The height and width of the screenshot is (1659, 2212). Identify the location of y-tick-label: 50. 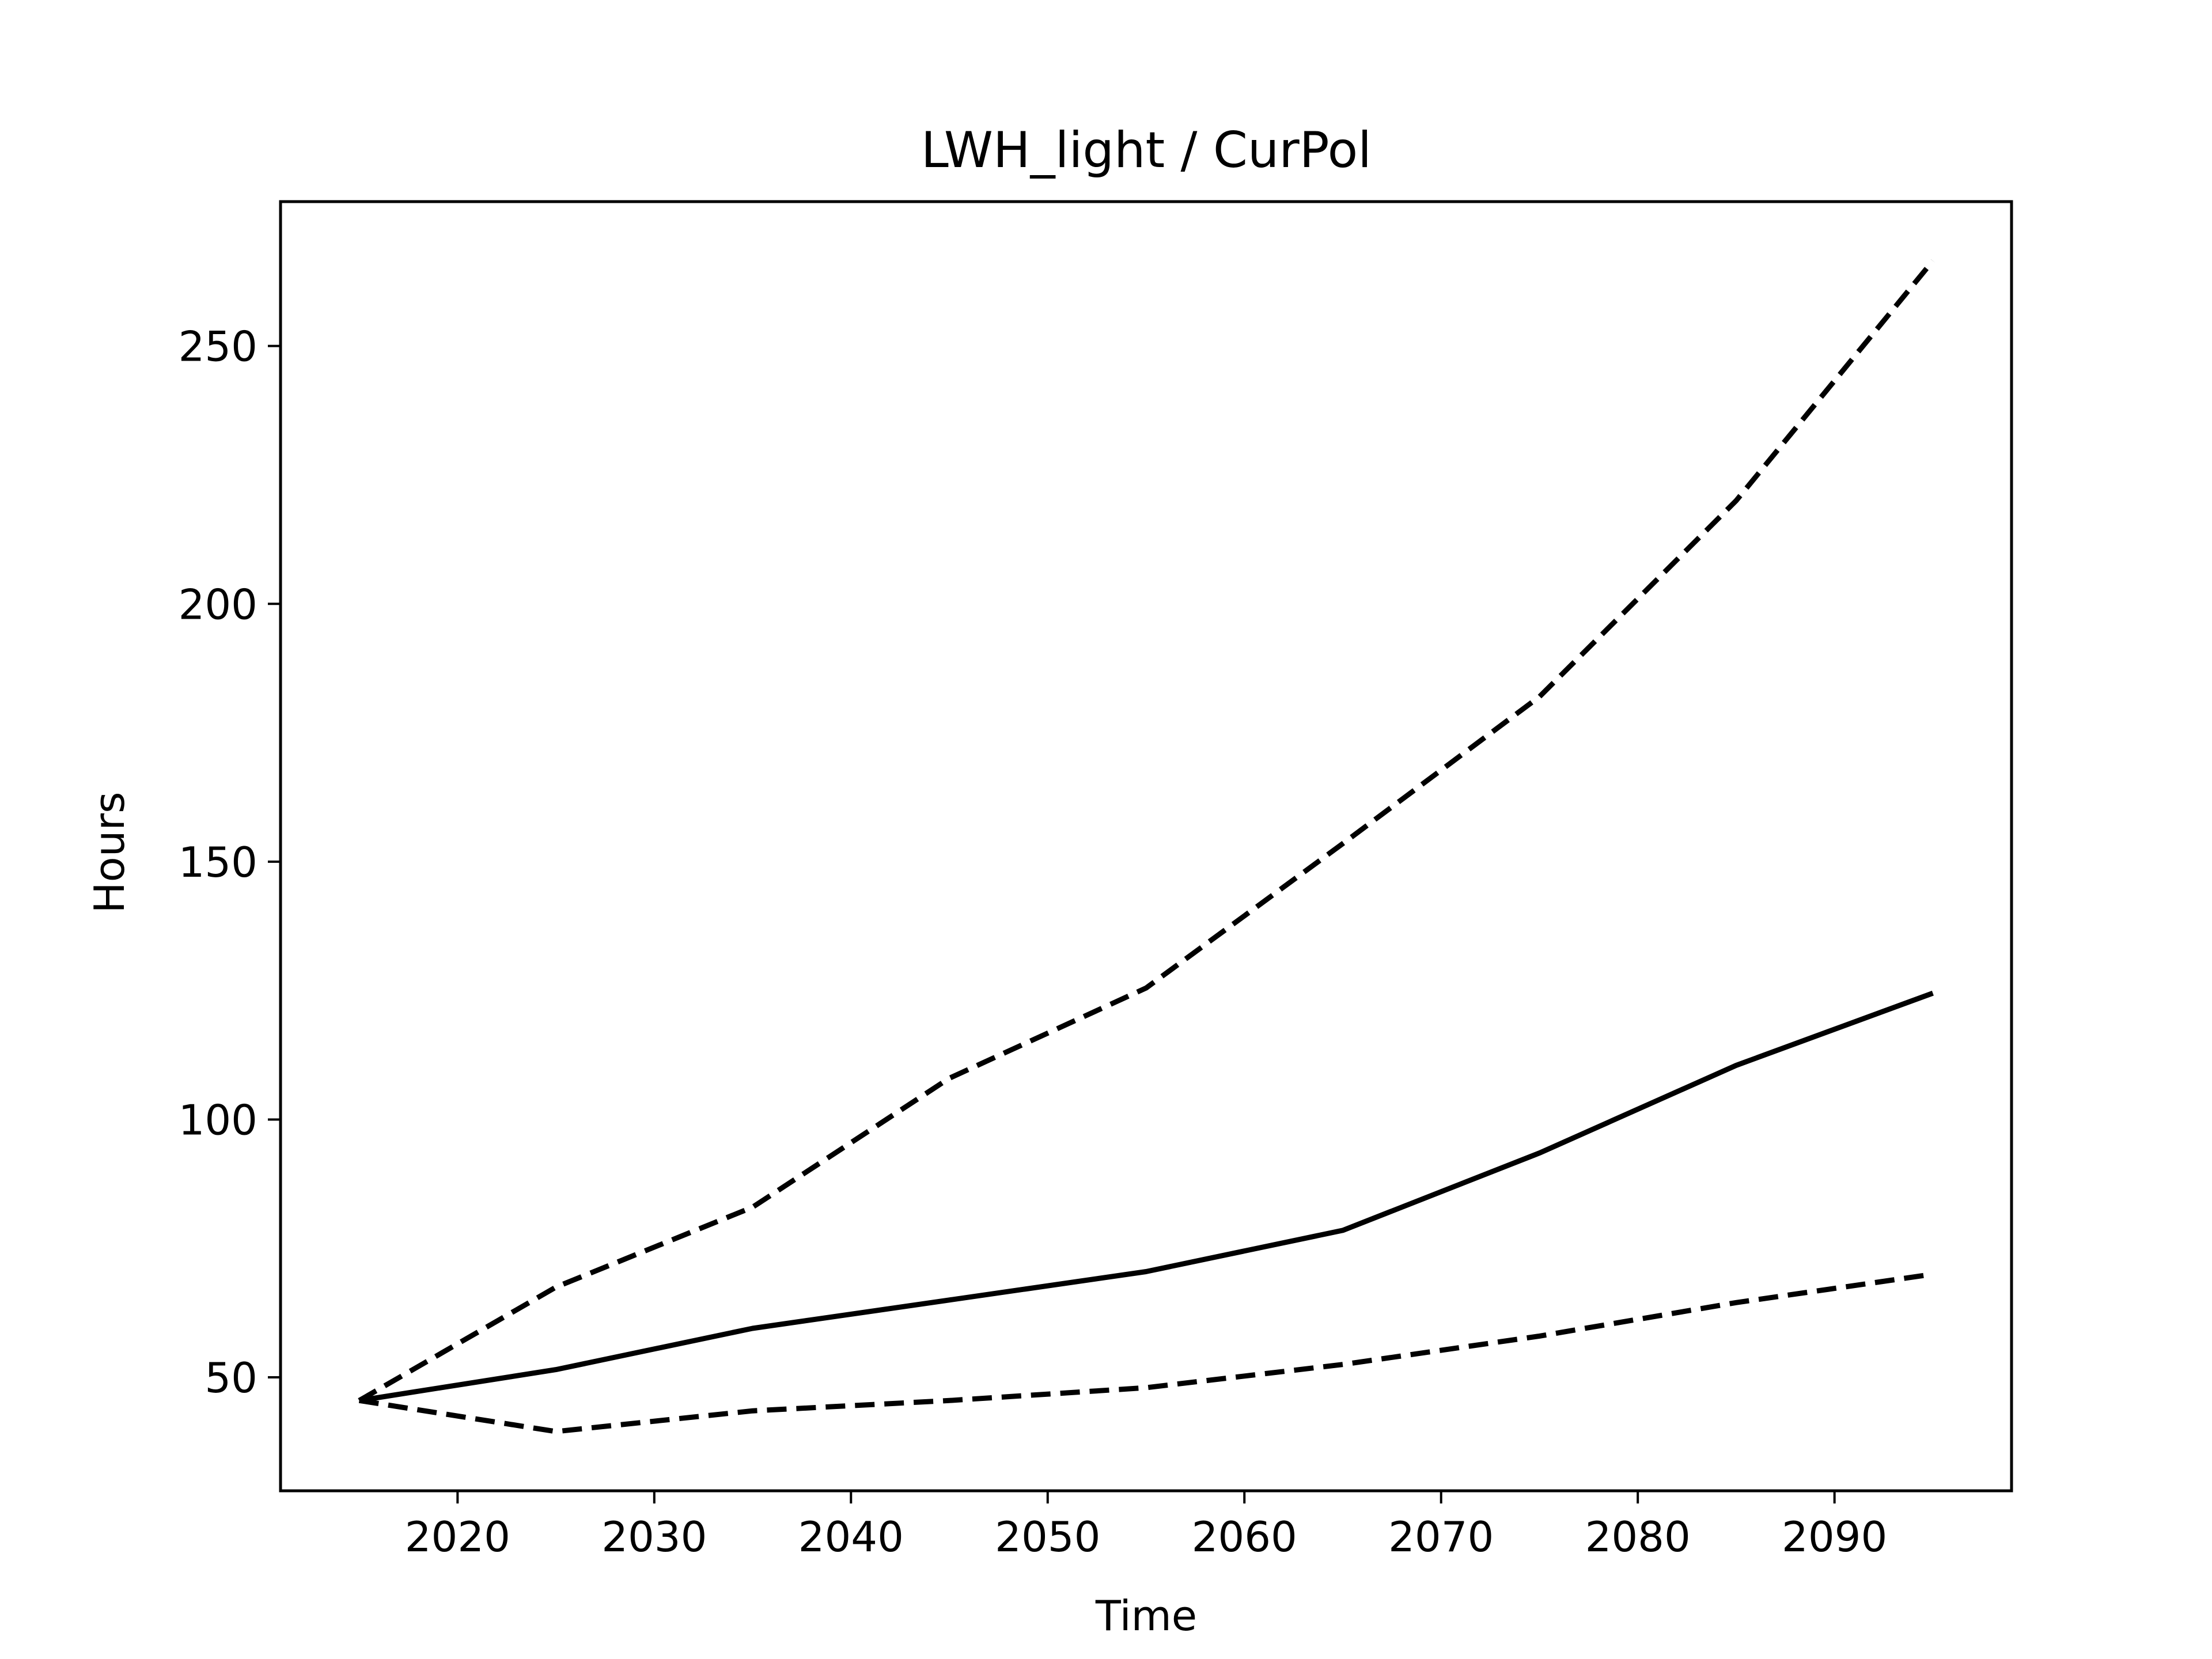
(230, 1378).